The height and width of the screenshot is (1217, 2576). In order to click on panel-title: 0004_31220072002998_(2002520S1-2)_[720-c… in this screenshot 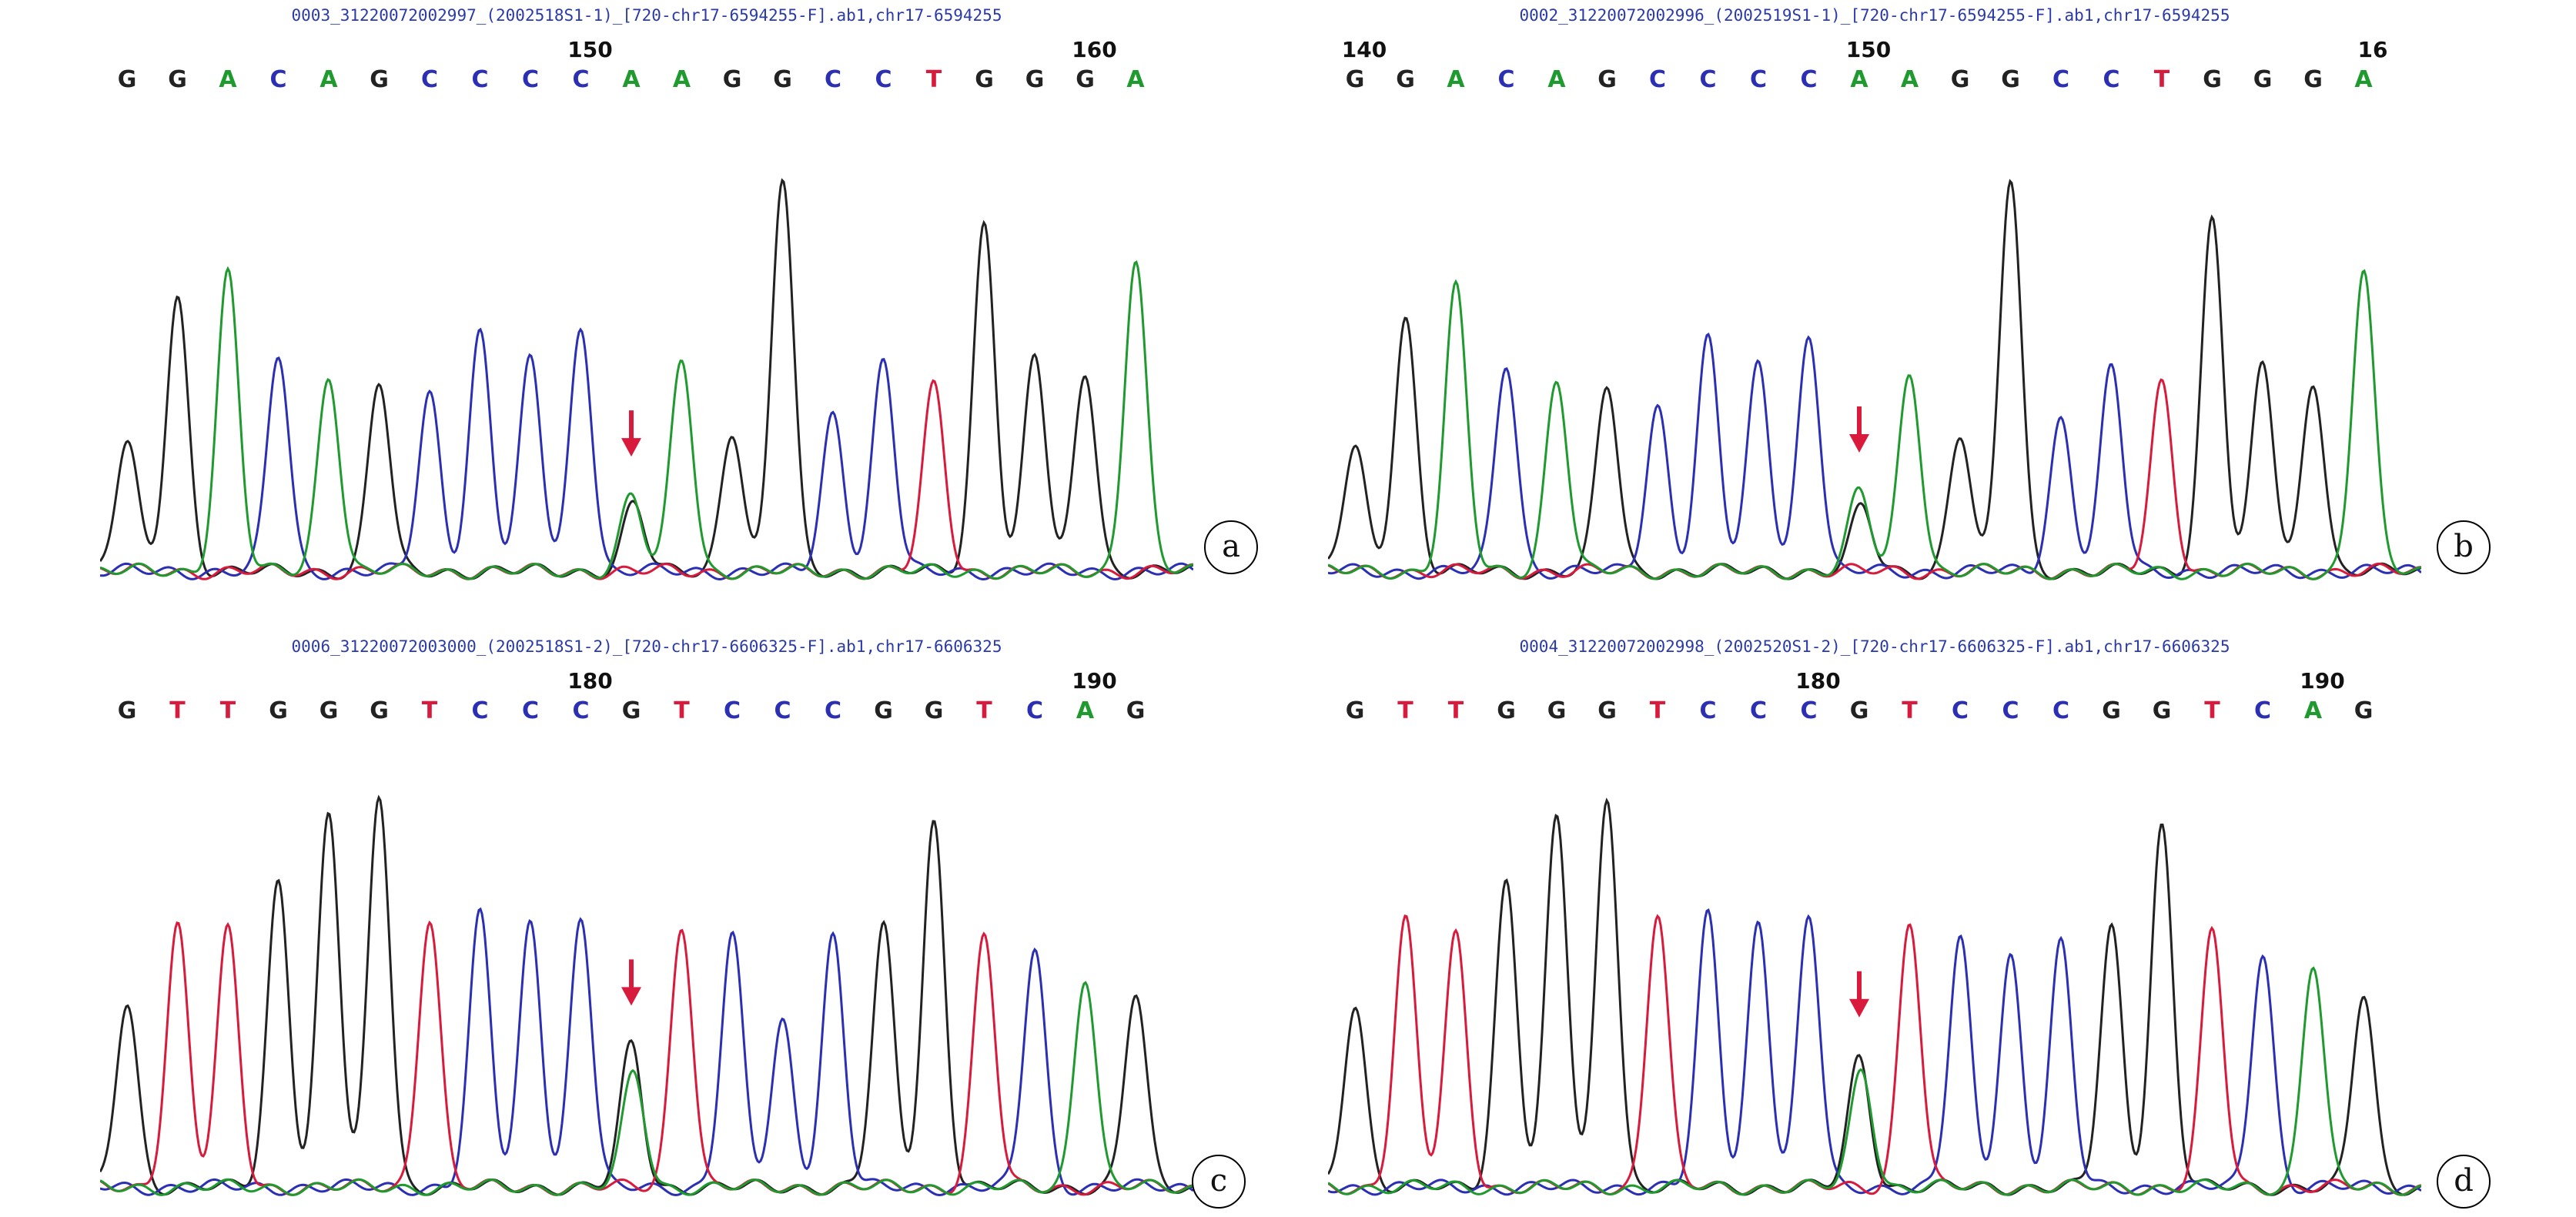, I will do `click(1874, 646)`.